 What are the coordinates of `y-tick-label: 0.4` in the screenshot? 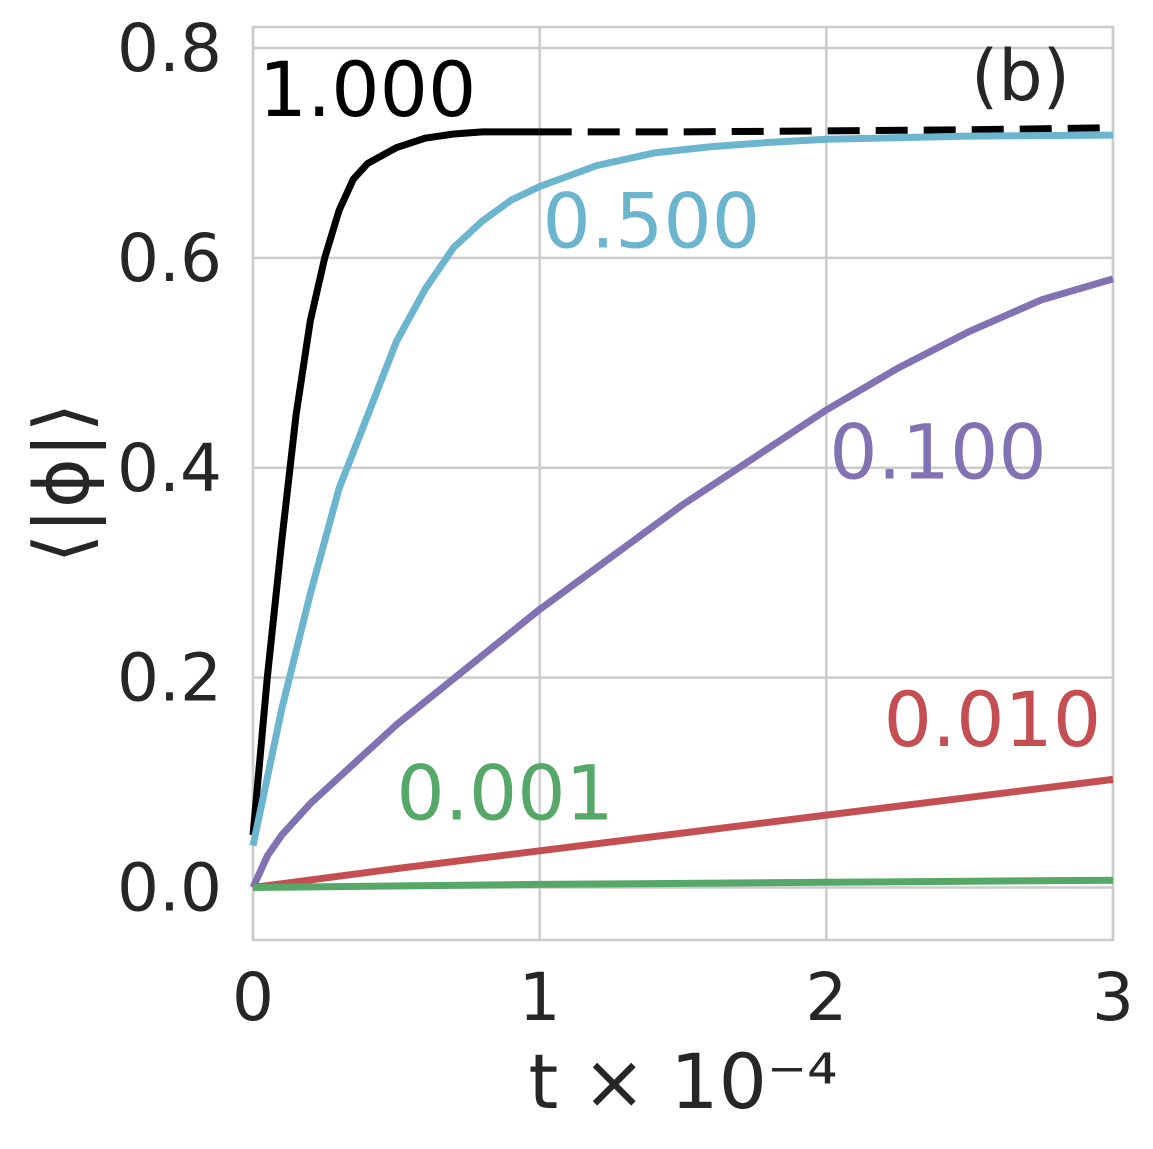 It's located at (169, 468).